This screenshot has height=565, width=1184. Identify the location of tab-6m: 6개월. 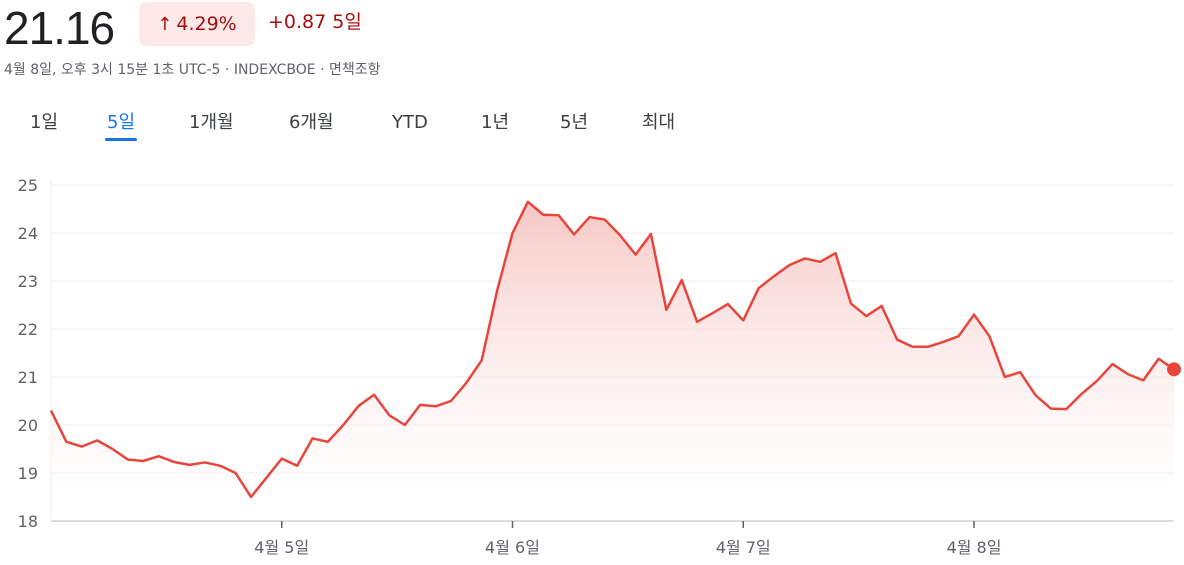
(311, 124).